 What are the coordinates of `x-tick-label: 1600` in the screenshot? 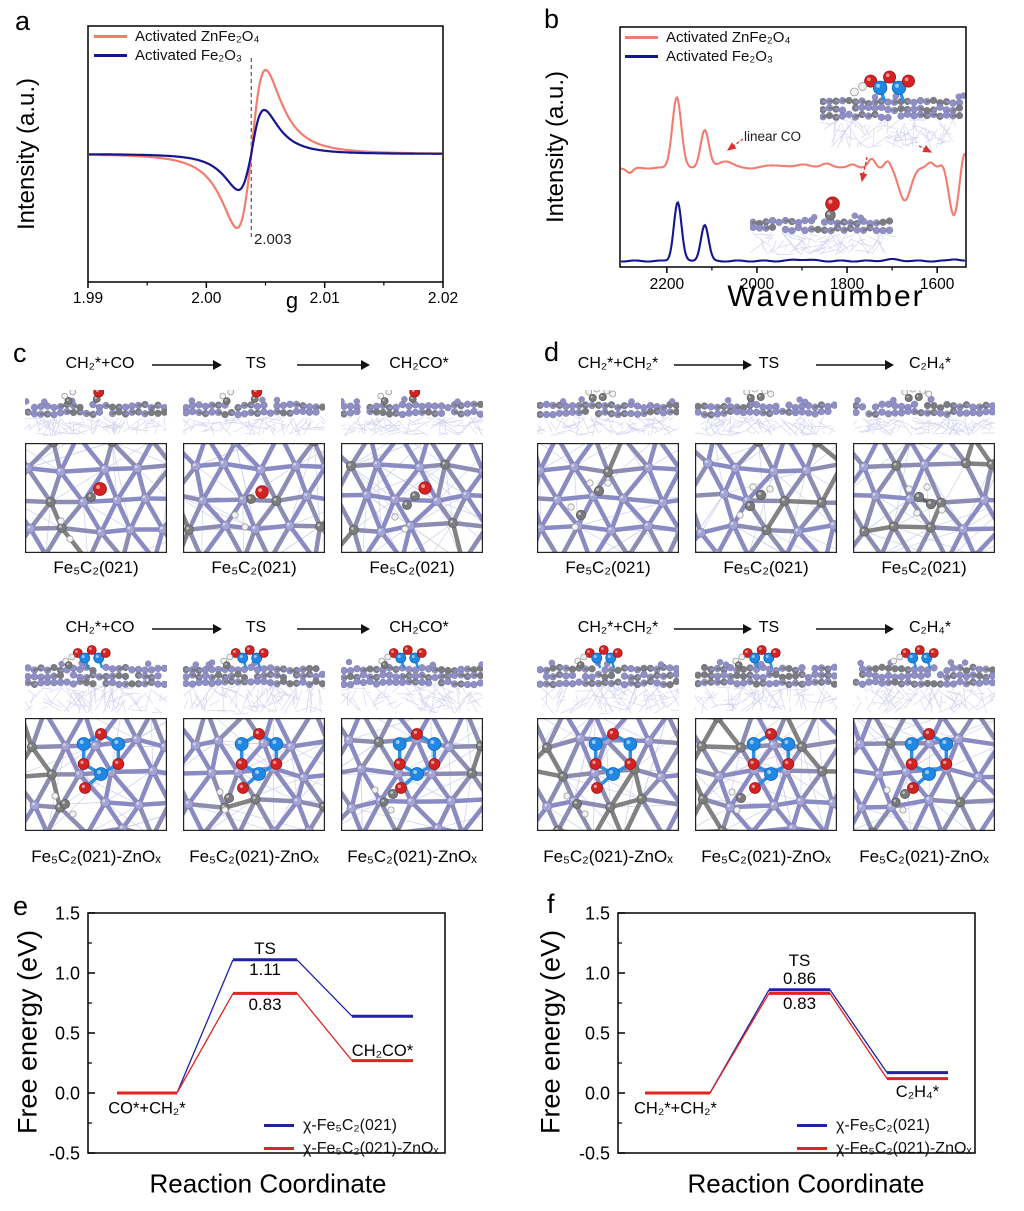 It's located at (937, 284).